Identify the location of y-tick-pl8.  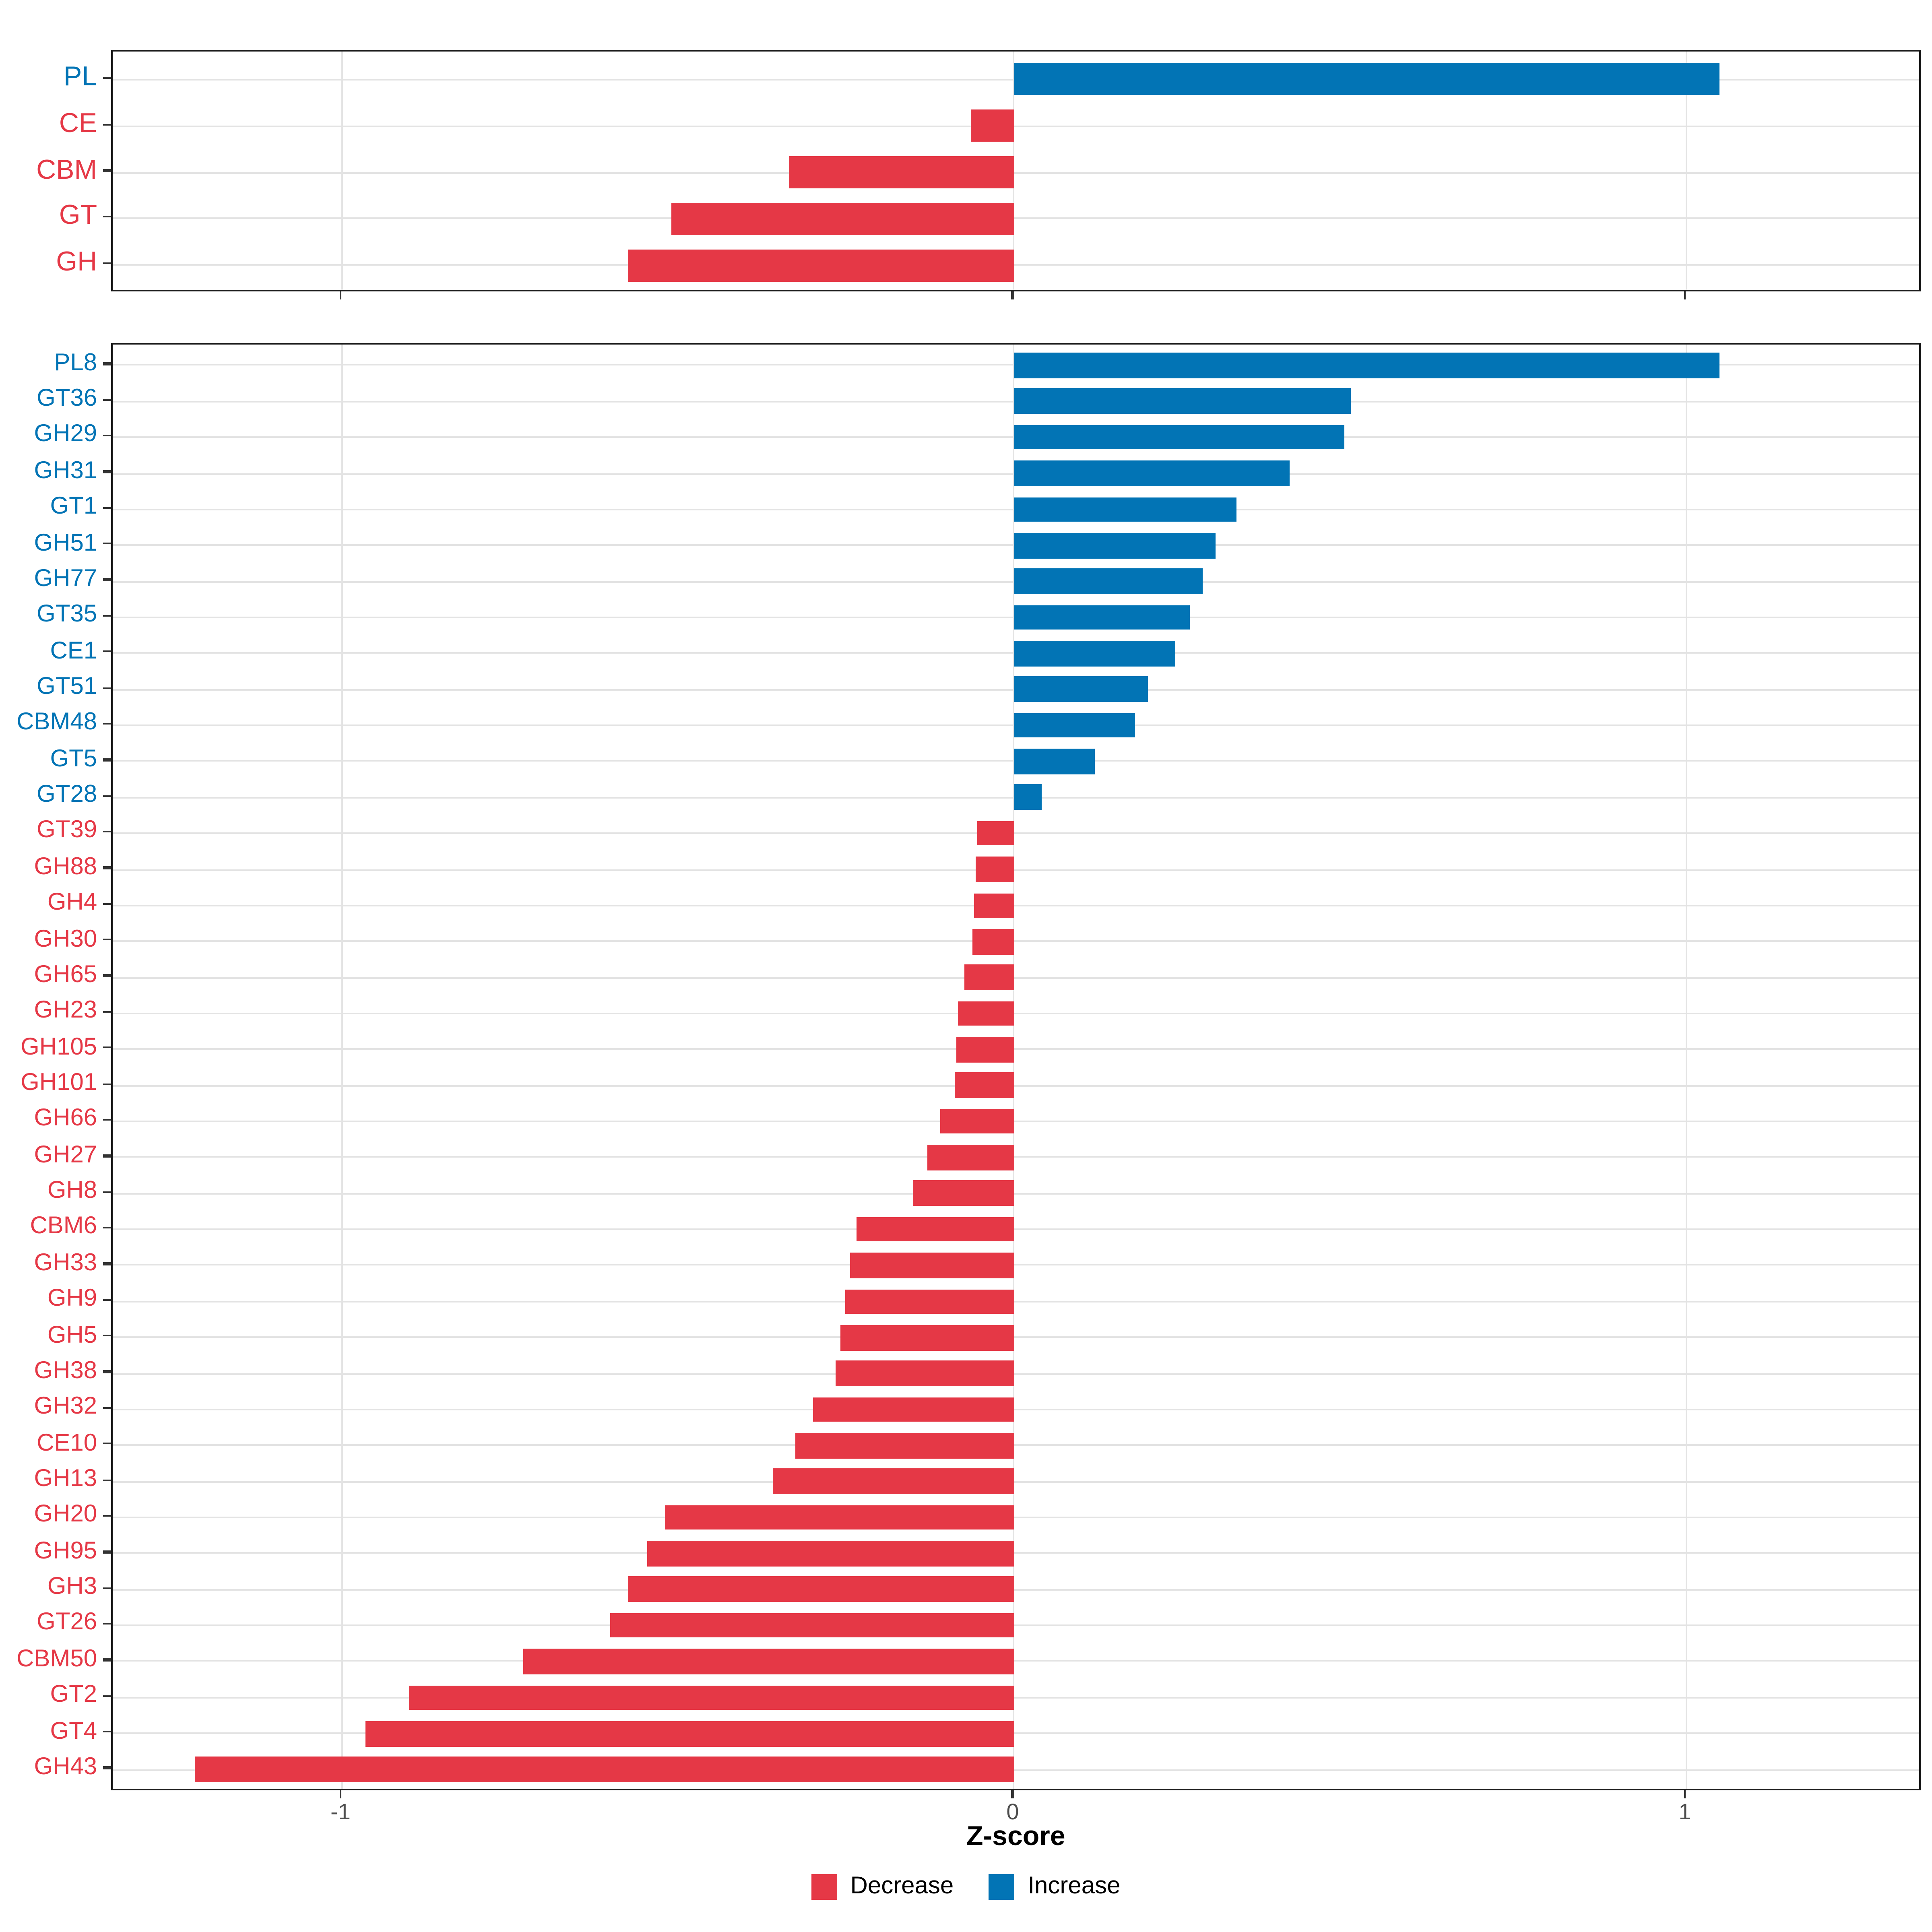
(107, 364).